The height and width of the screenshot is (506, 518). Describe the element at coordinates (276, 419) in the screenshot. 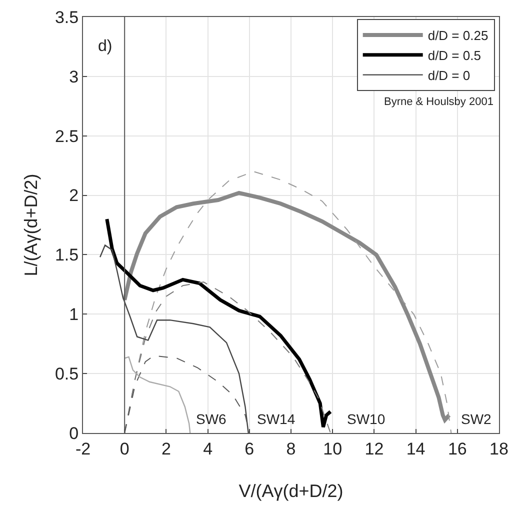

I see `annotation: SW14` at that location.